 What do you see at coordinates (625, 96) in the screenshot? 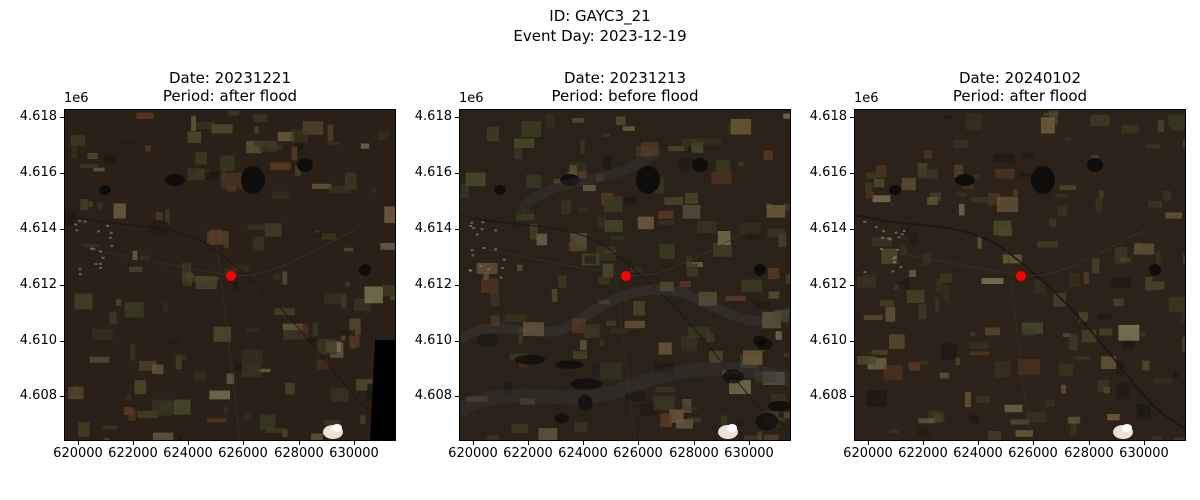
I see `panel-period-title: Period: before flood` at bounding box center [625, 96].